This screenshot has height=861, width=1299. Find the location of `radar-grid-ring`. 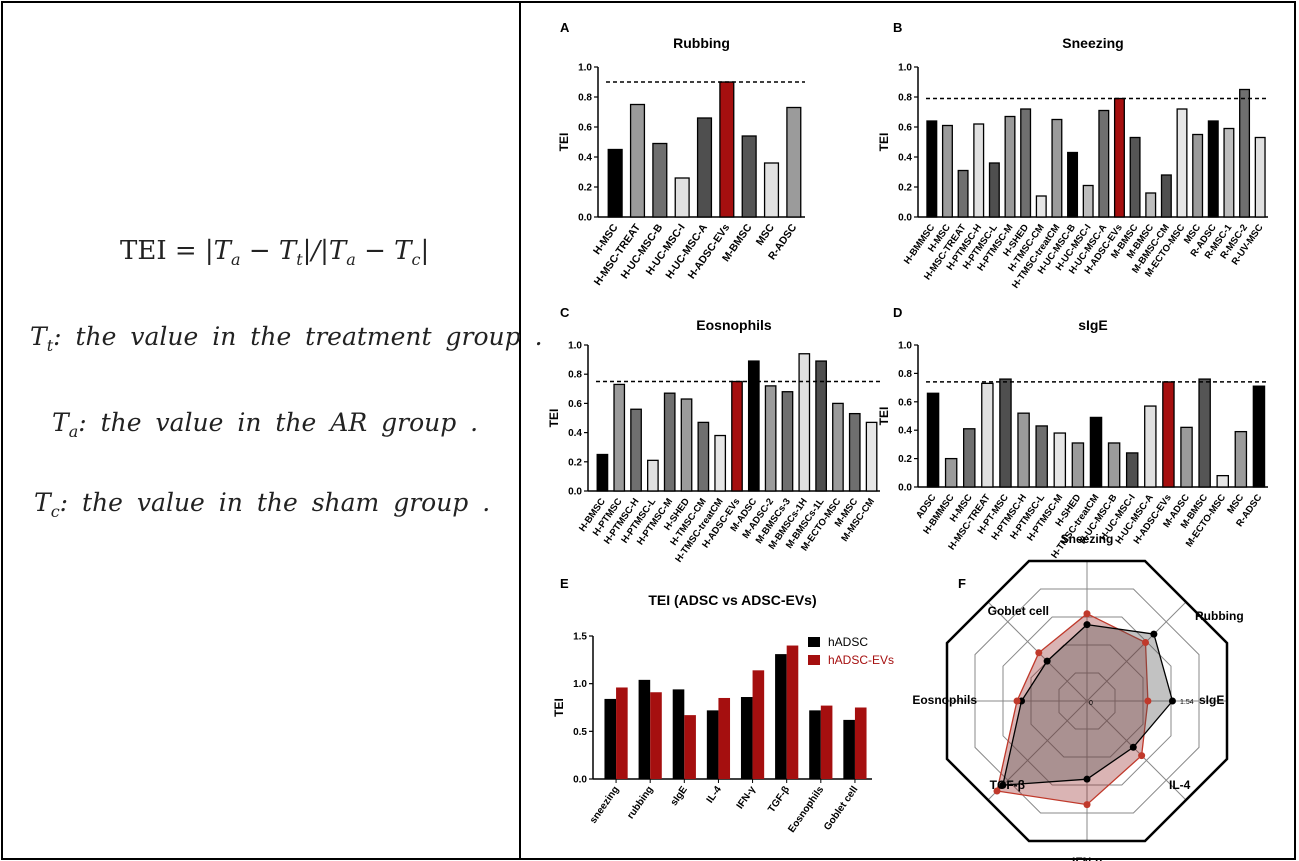

radar-grid-ring is located at coordinates (1087, 701).